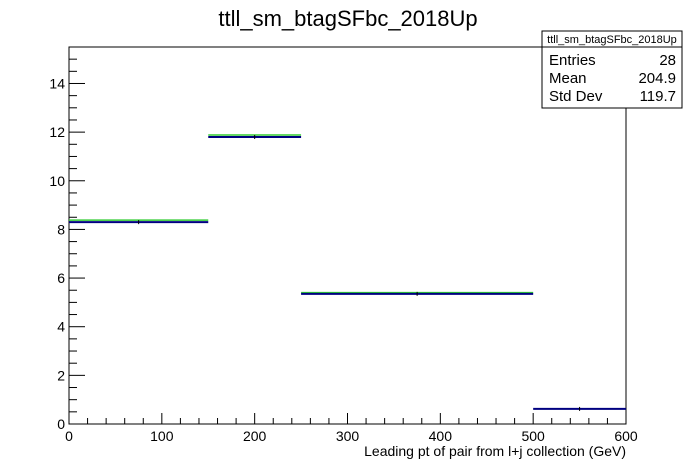 This screenshot has width=696, height=472. What do you see at coordinates (57, 132) in the screenshot?
I see `y-tick-label: 12` at bounding box center [57, 132].